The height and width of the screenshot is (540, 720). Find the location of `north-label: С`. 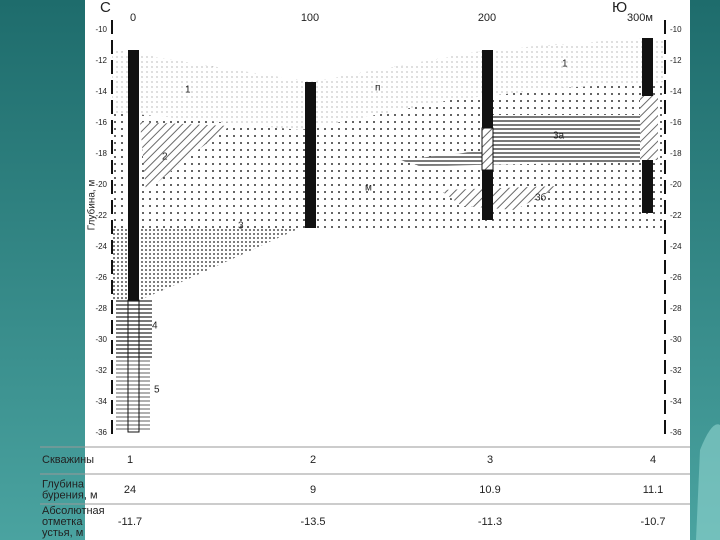

north-label: С is located at coordinates (105, 8).